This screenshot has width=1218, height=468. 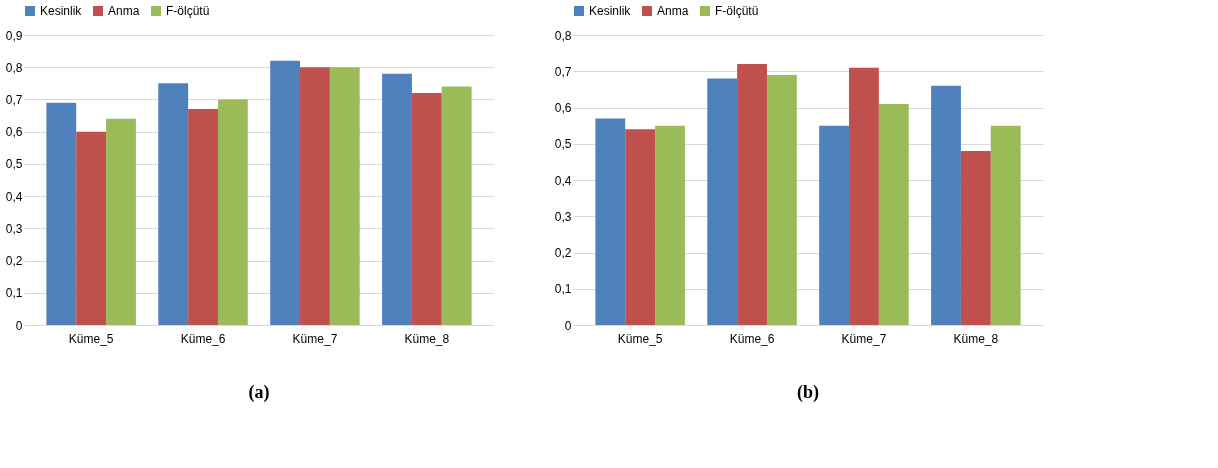 I want to click on text: (a), so click(x=259, y=392).